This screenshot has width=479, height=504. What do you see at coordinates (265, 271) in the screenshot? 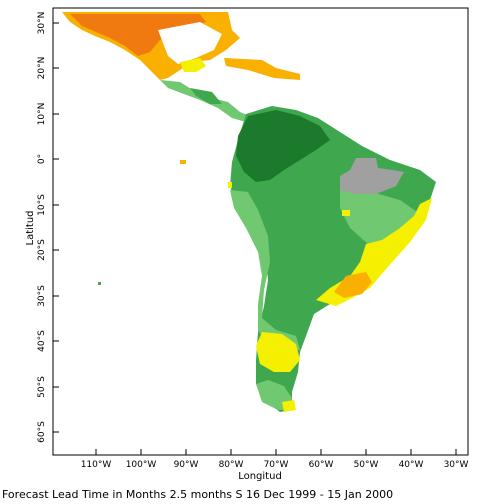
I see `western-light-region` at bounding box center [265, 271].